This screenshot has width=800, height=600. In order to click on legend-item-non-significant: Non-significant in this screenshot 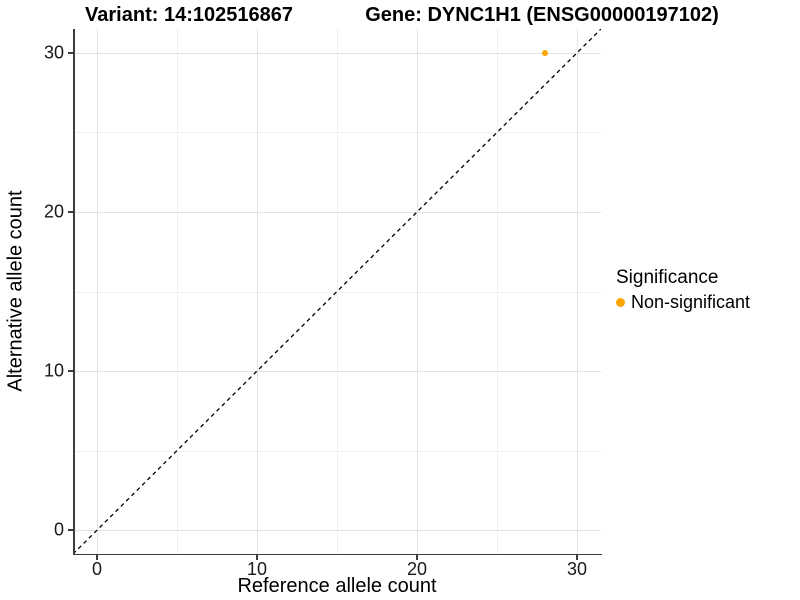, I will do `click(683, 302)`.